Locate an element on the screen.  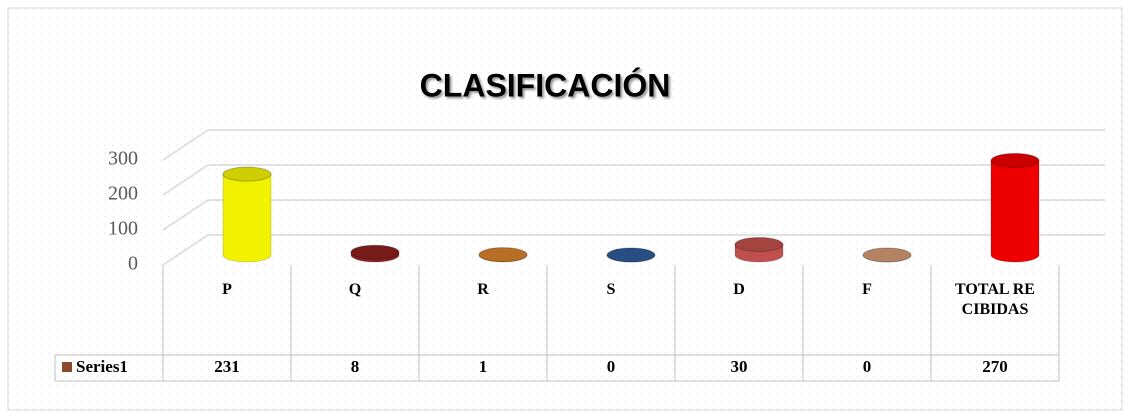
x-tick-label: P is located at coordinates (227, 289).